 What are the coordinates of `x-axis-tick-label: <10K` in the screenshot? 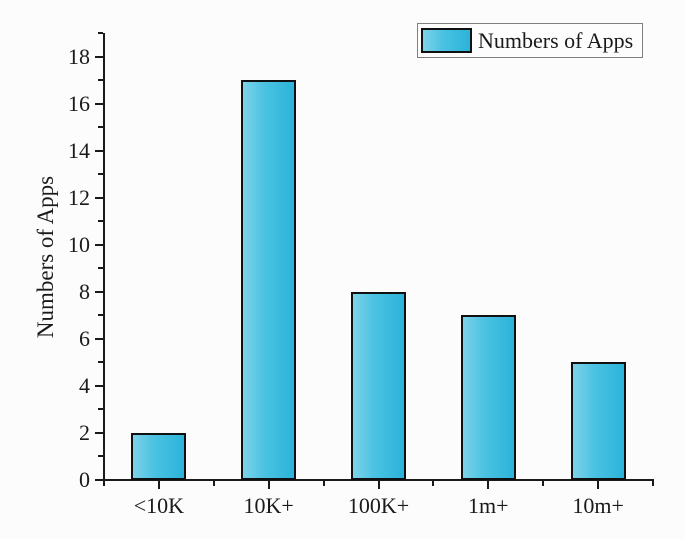 It's located at (159, 505).